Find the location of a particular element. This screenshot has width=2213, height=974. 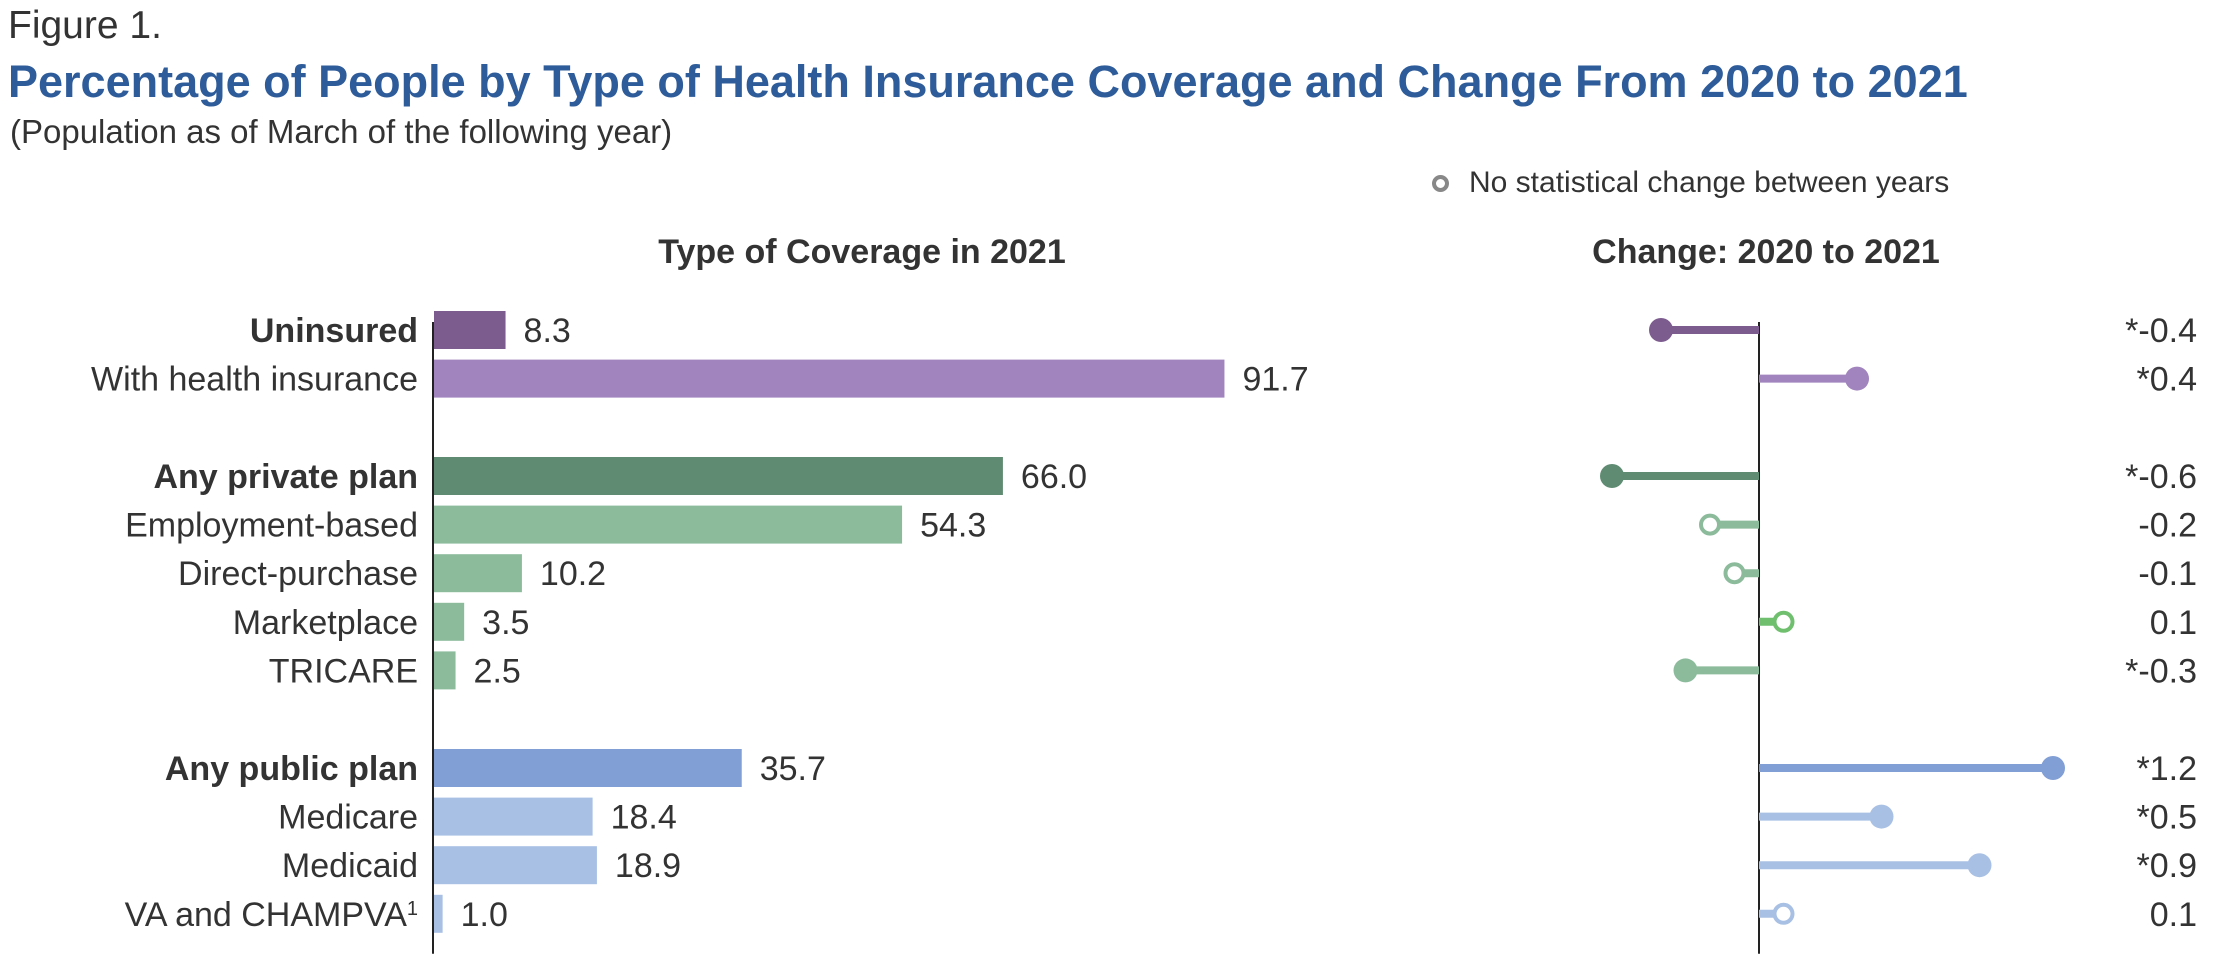

change-label-uninsured: *-0.4 is located at coordinates (2161, 331).